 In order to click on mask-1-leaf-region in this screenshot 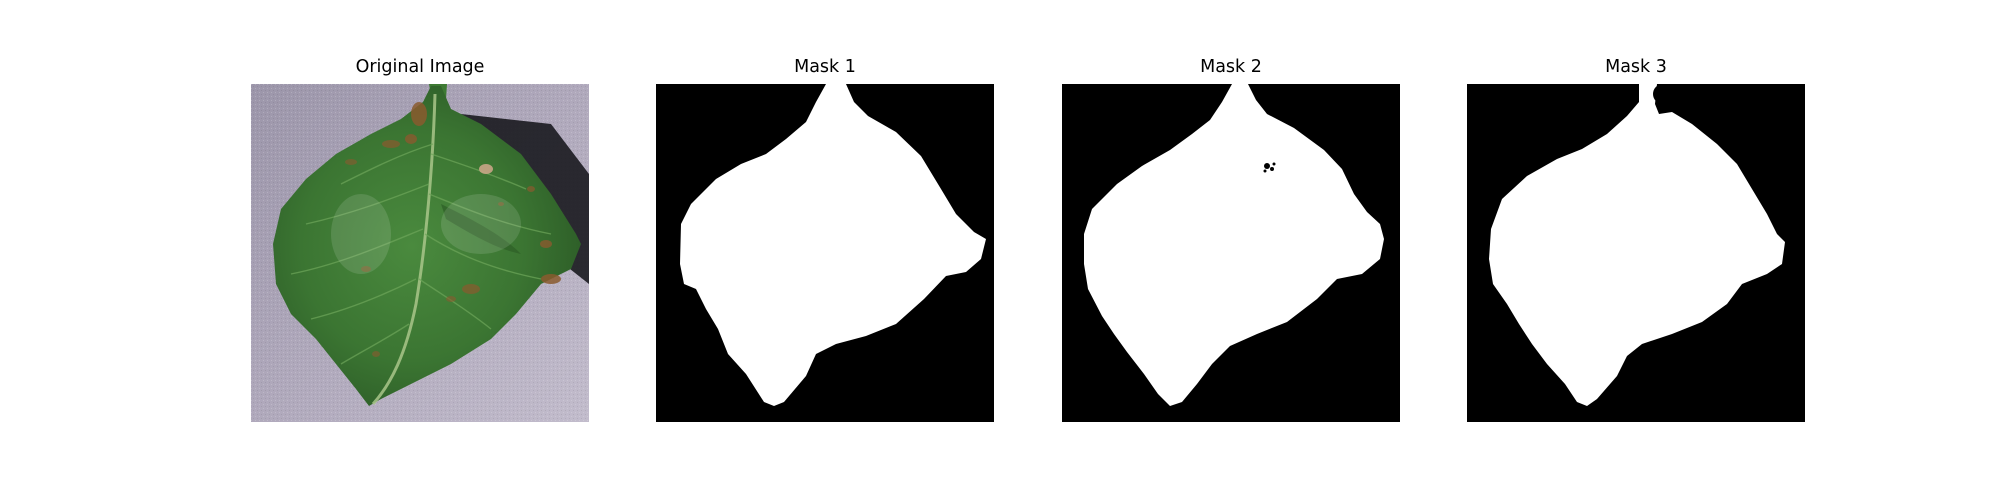, I will do `click(833, 245)`.